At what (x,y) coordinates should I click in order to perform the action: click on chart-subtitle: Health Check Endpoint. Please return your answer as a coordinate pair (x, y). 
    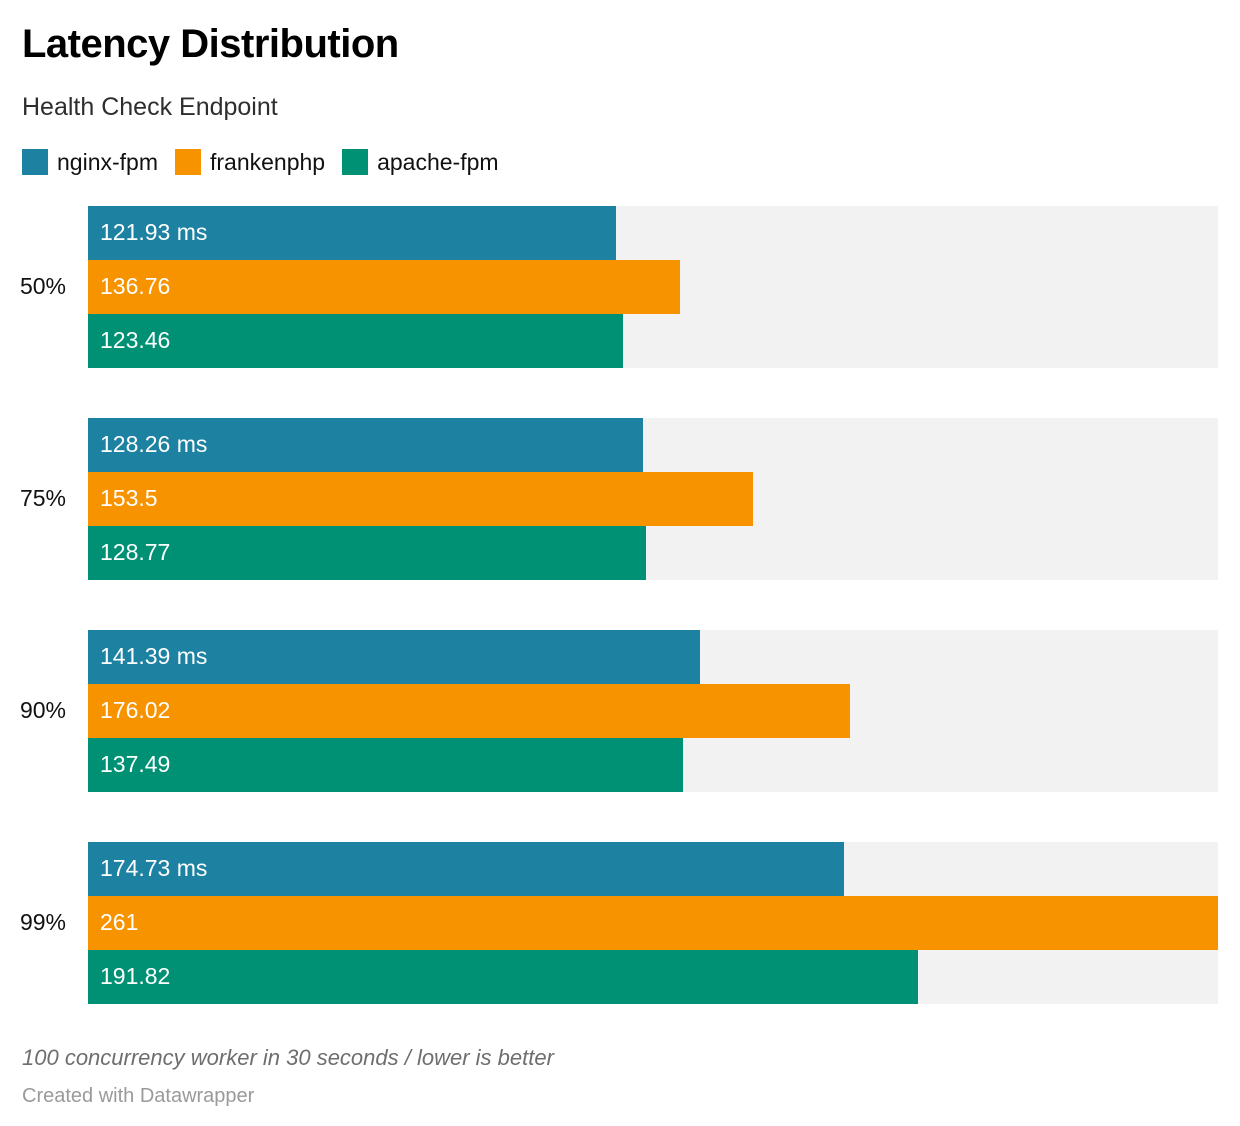
    Looking at the image, I should click on (150, 107).